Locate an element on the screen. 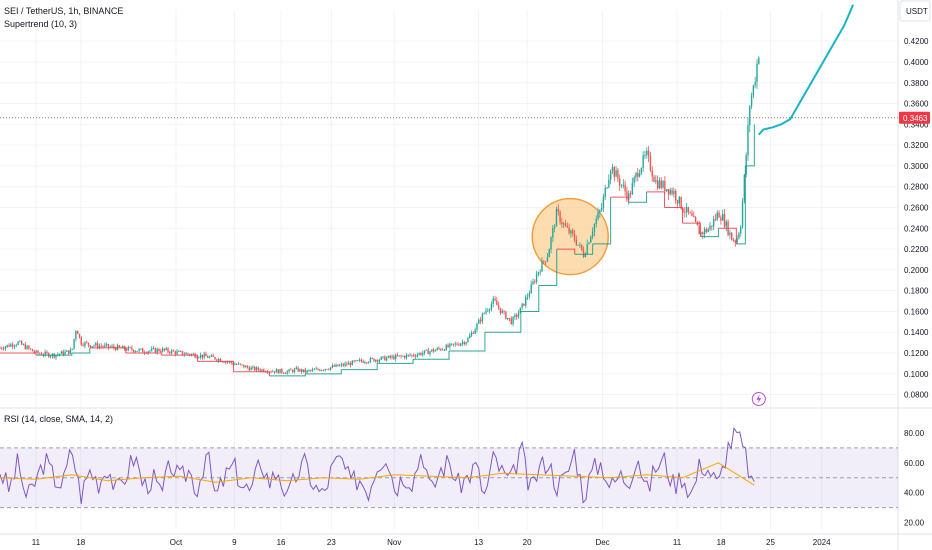 The height and width of the screenshot is (550, 932). currency-label: USDT is located at coordinates (917, 11).